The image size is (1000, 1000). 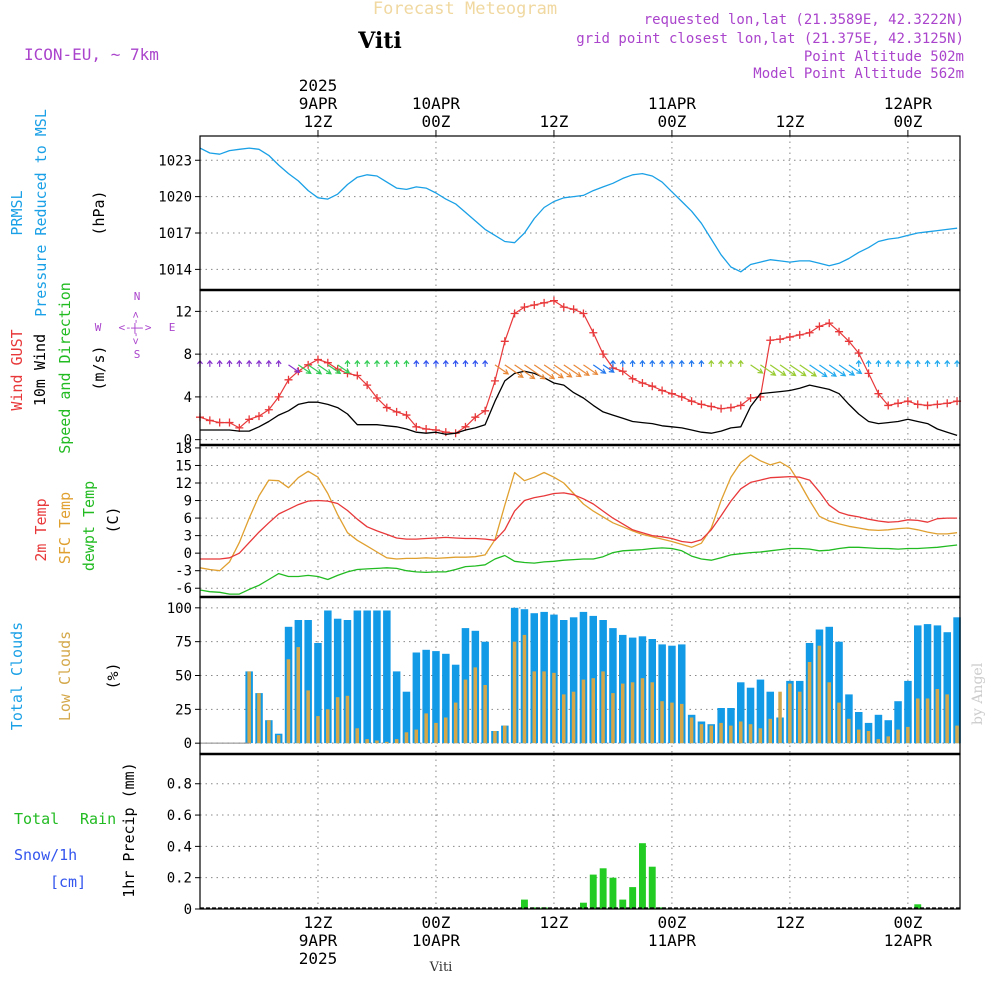 What do you see at coordinates (17, 369) in the screenshot?
I see `wind-label-gust: Wind GUST` at bounding box center [17, 369].